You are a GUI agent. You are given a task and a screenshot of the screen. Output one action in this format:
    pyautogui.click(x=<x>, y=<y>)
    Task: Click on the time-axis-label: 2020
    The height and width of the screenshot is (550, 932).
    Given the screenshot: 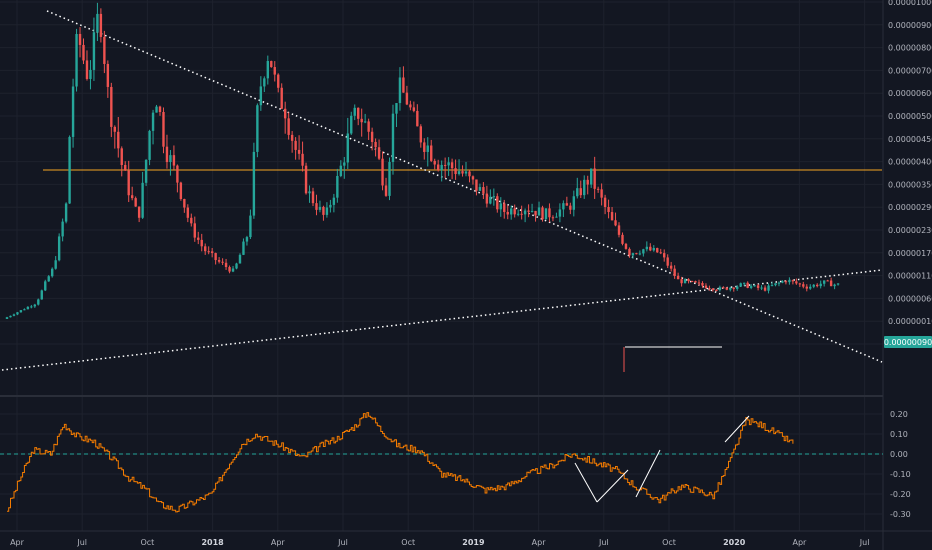 What is the action you would take?
    pyautogui.click(x=734, y=542)
    